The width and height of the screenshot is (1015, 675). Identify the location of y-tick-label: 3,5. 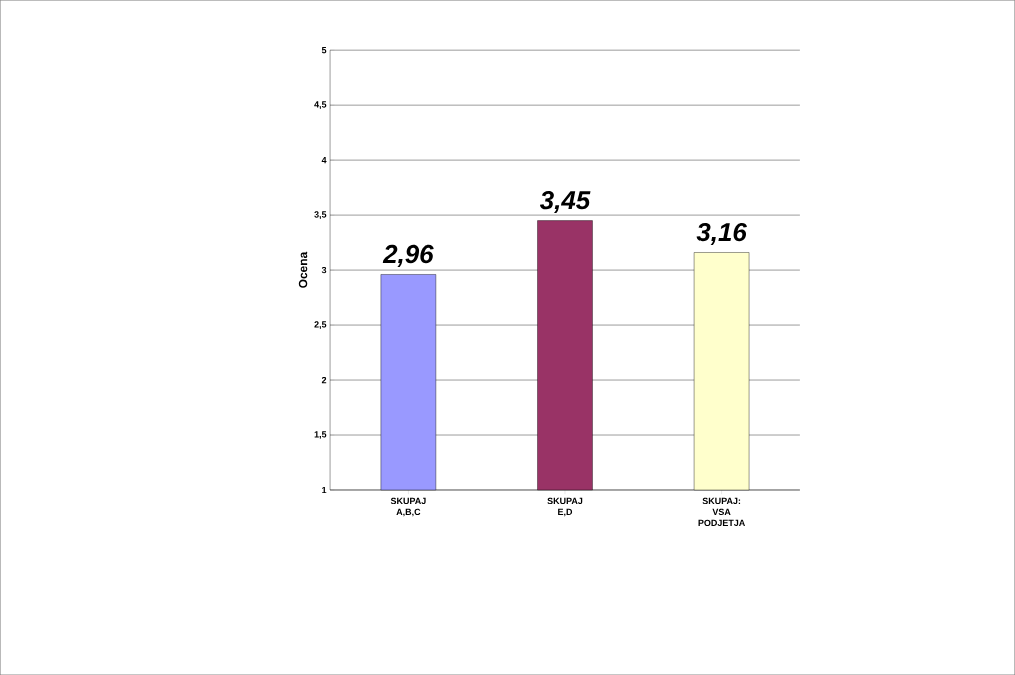
(320, 215).